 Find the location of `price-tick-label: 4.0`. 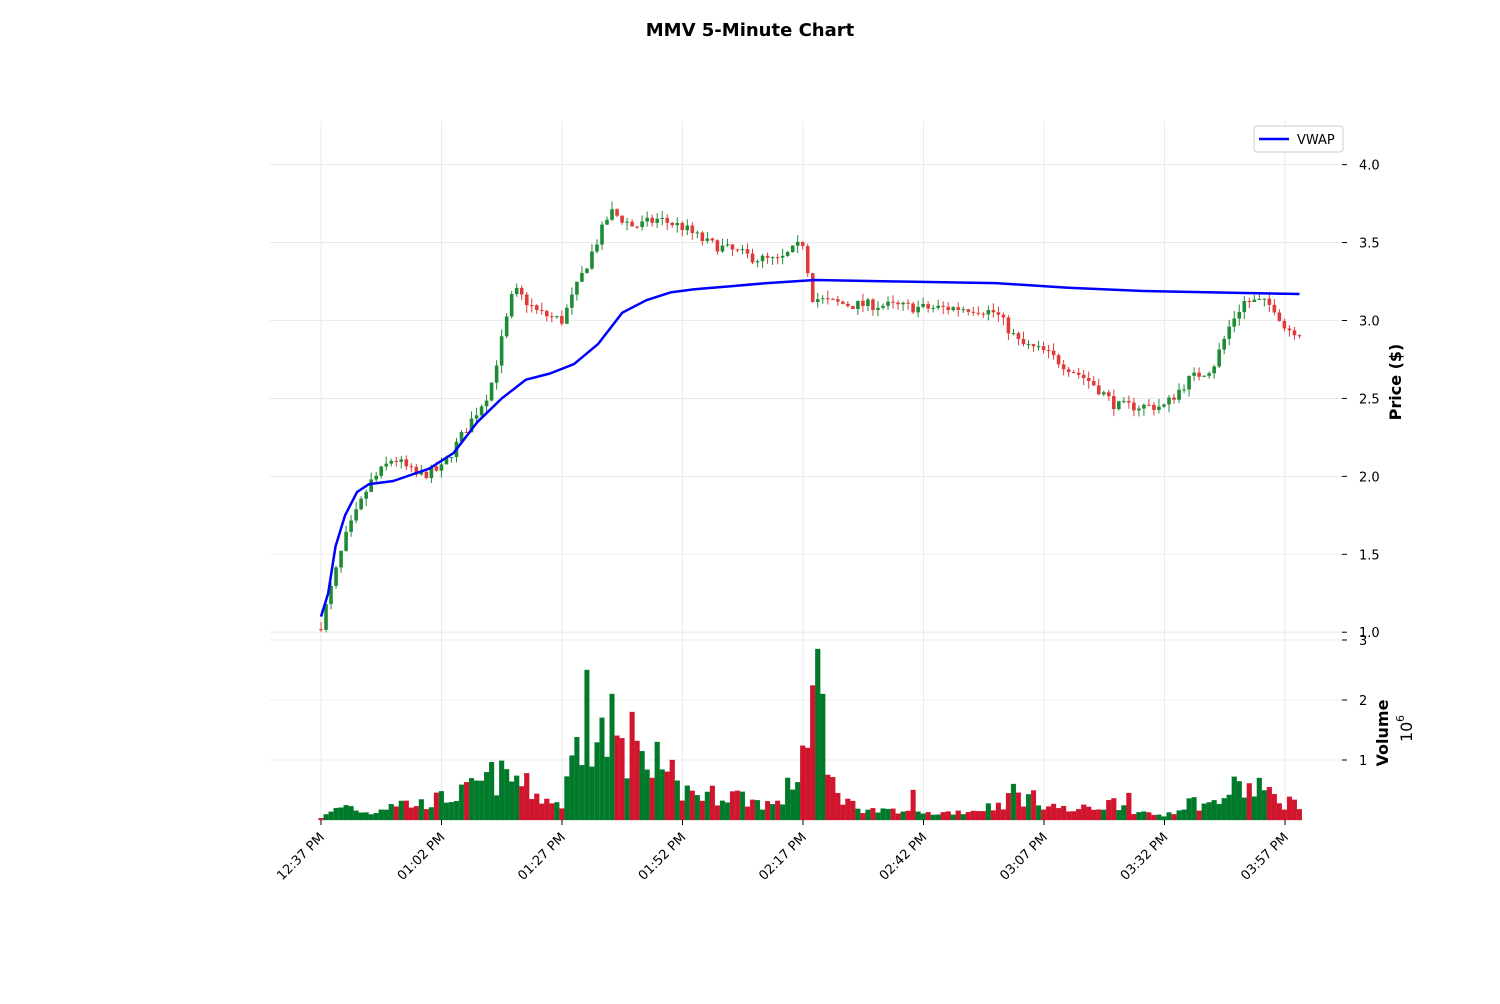

price-tick-label: 4.0 is located at coordinates (1369, 166).